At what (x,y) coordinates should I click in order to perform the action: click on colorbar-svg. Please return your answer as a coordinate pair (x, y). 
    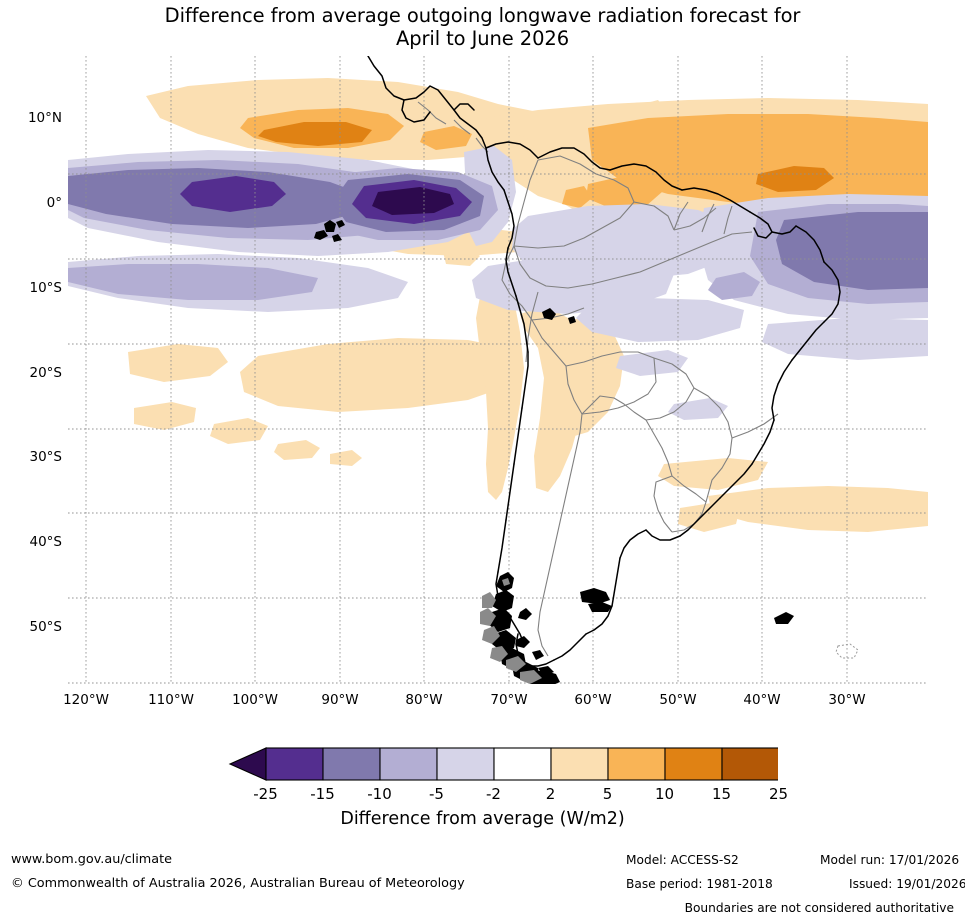
    Looking at the image, I should click on (503, 764).